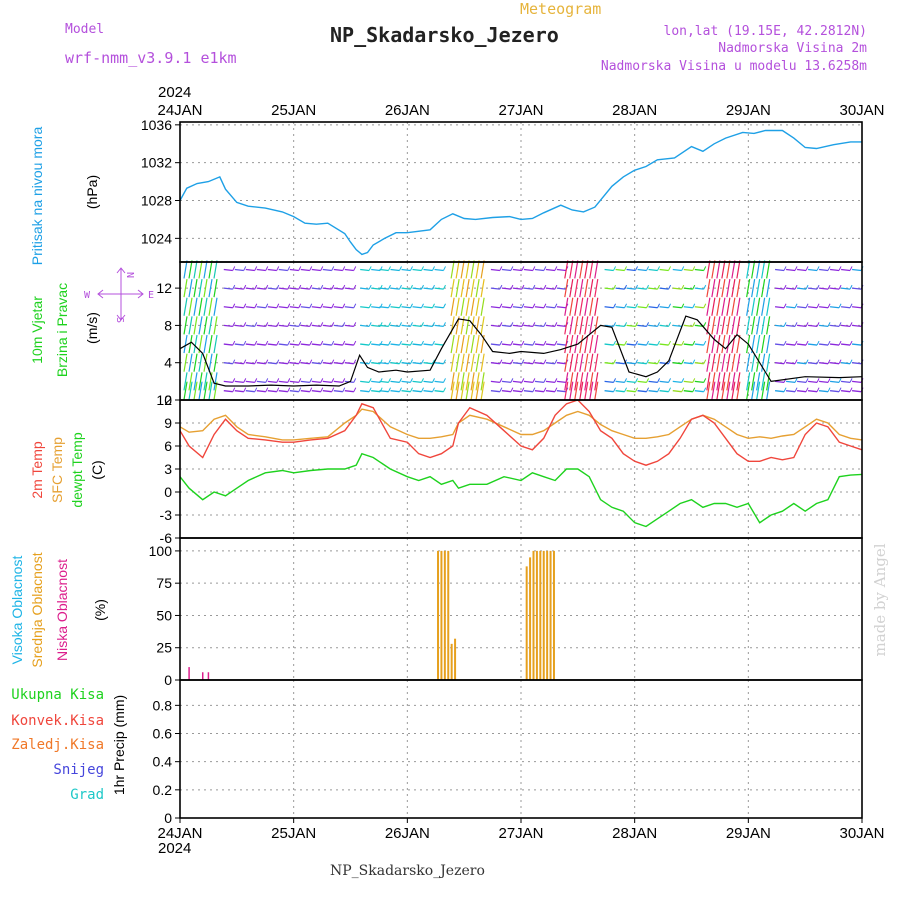 Image resolution: width=900 pixels, height=900 pixels. Describe the element at coordinates (174, 848) in the screenshot. I see `year-bottom: 2024` at that location.